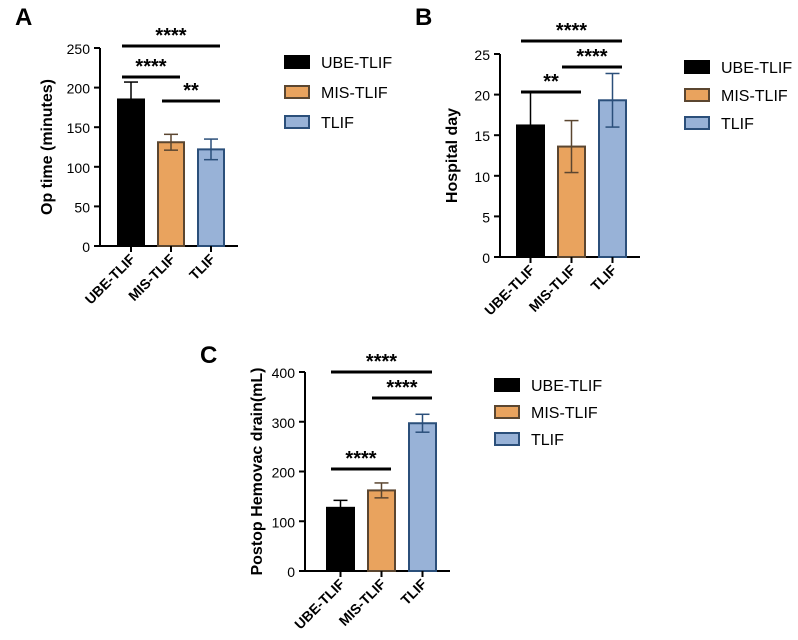  Describe the element at coordinates (257, 471) in the screenshot. I see `y-axis-label: Postop Hemovac drain(mL)` at that location.